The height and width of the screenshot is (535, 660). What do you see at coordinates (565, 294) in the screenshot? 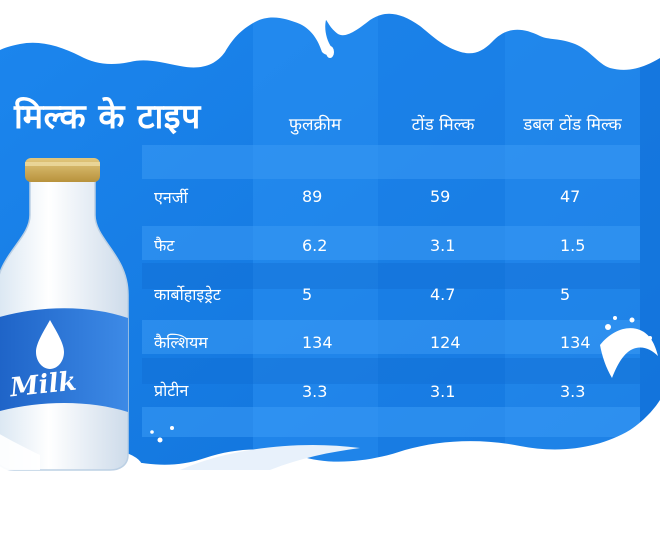
I see `cell-carbohydrate-double-toned: 5` at bounding box center [565, 294].